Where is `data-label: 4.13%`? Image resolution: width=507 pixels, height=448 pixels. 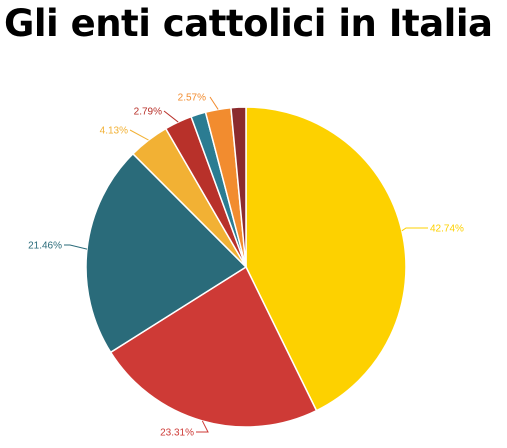
data-label: 4.13% is located at coordinates (114, 131).